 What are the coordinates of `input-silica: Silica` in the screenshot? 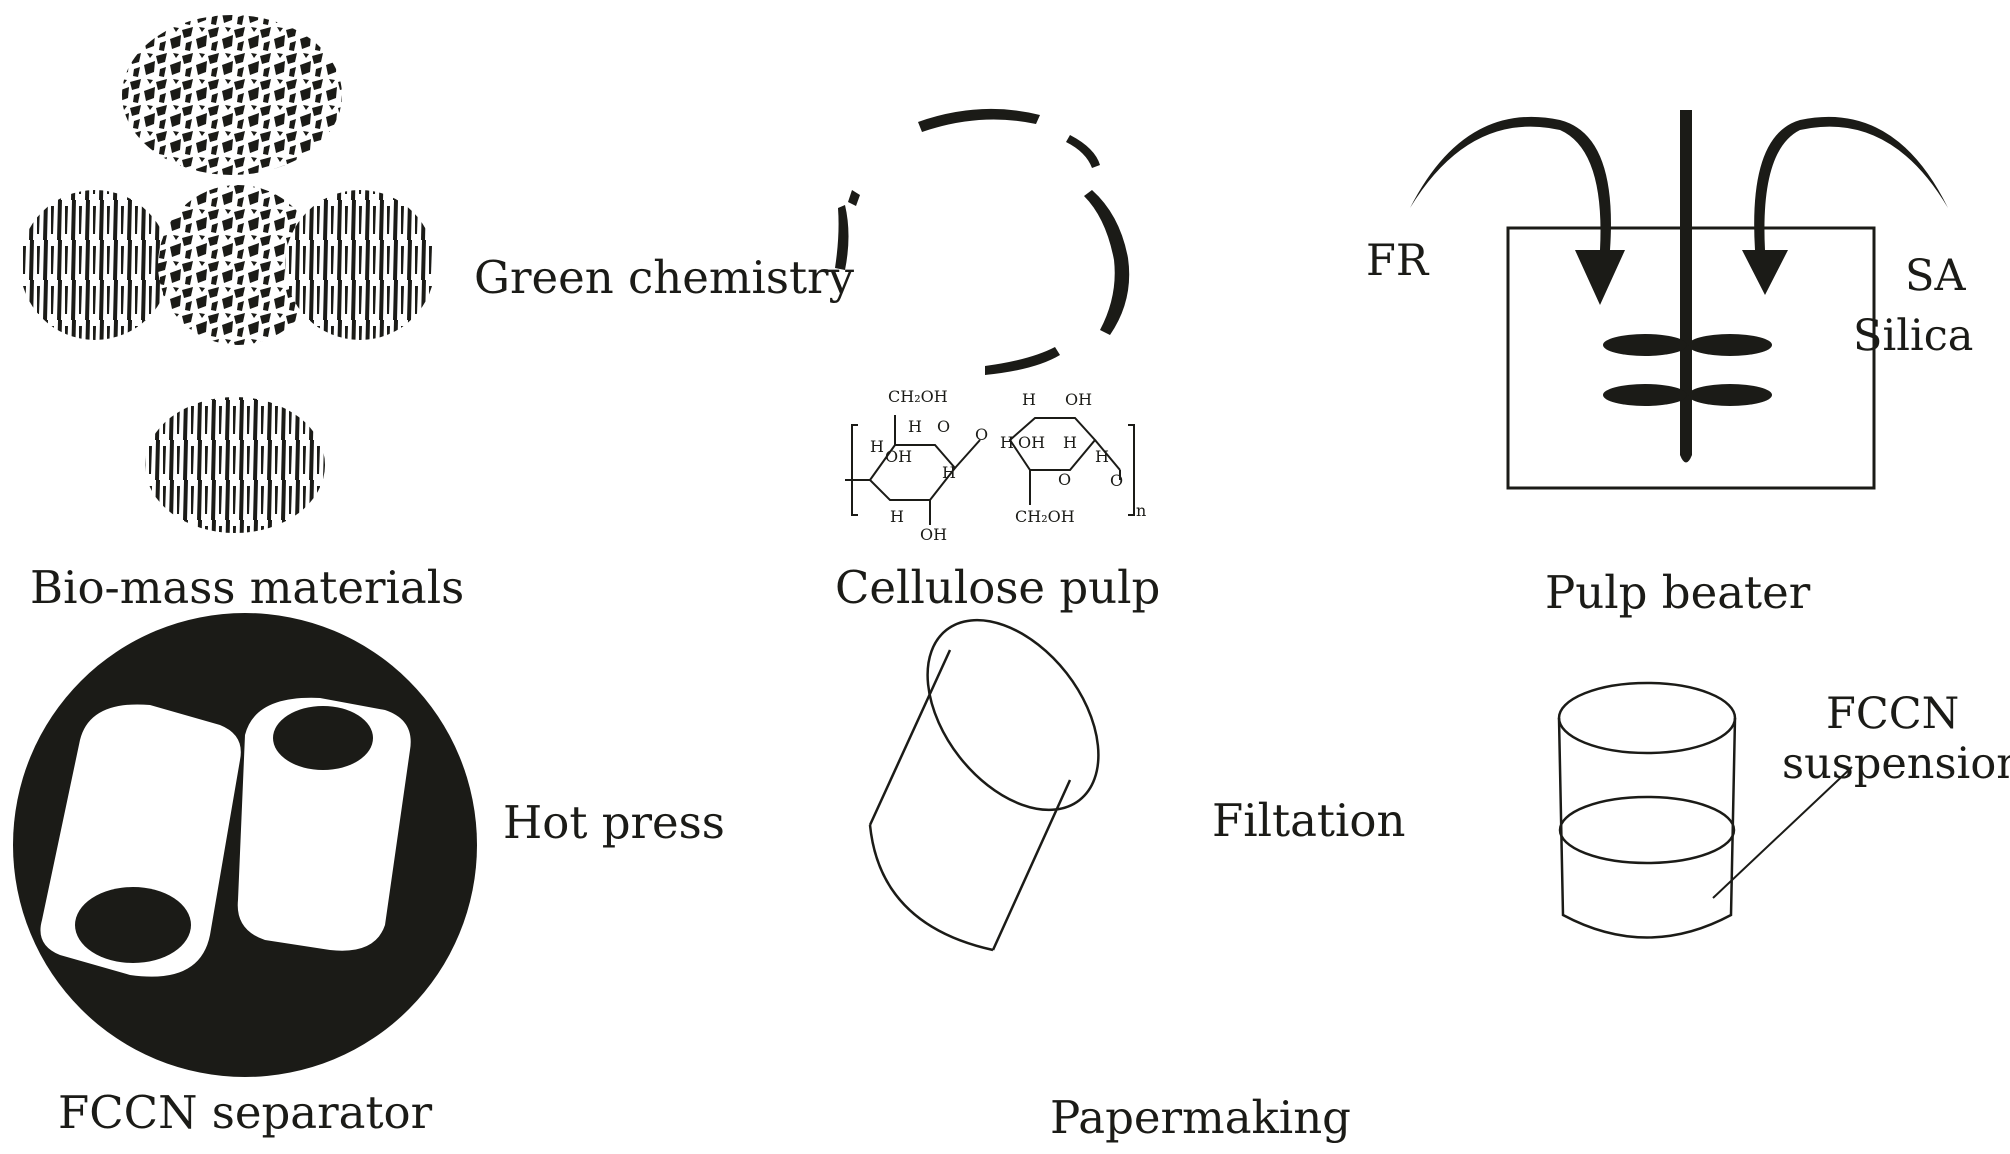 It's located at (1913, 336).